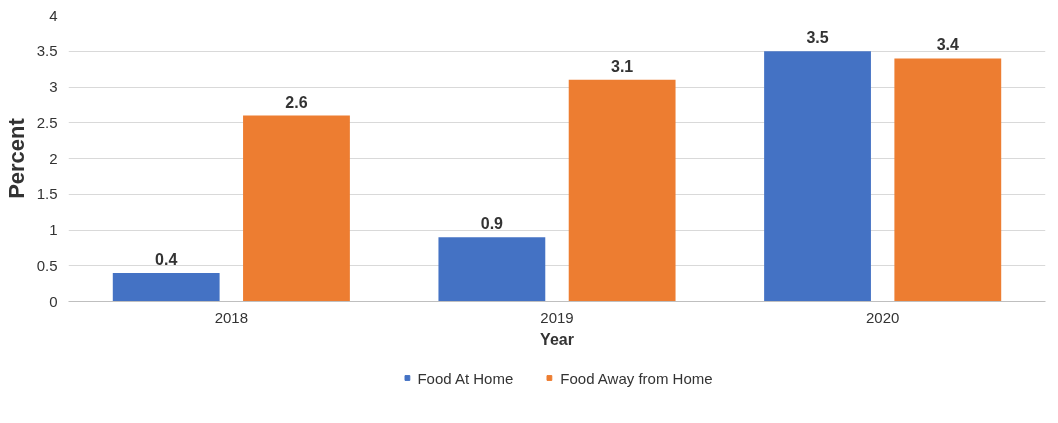 The height and width of the screenshot is (423, 1058). Describe the element at coordinates (948, 45) in the screenshot. I see `data-label: 3.4` at that location.